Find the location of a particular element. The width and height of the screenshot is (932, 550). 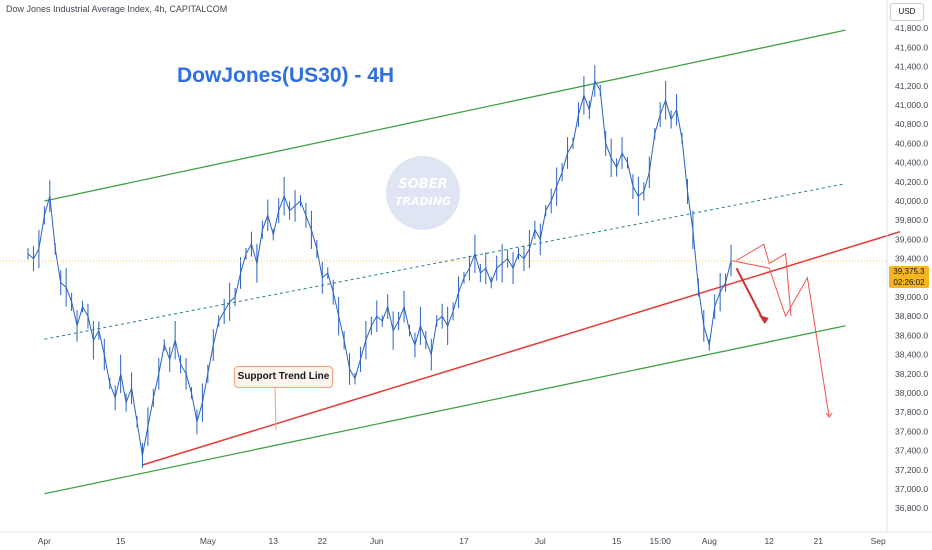

price-tick-label: 38,800.0 is located at coordinates (911, 316).